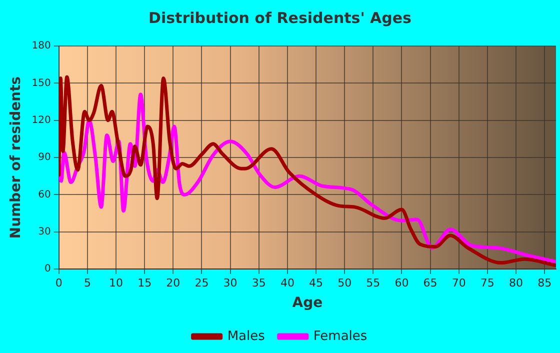  Describe the element at coordinates (47, 269) in the screenshot. I see `y-tick-label: 0` at that location.